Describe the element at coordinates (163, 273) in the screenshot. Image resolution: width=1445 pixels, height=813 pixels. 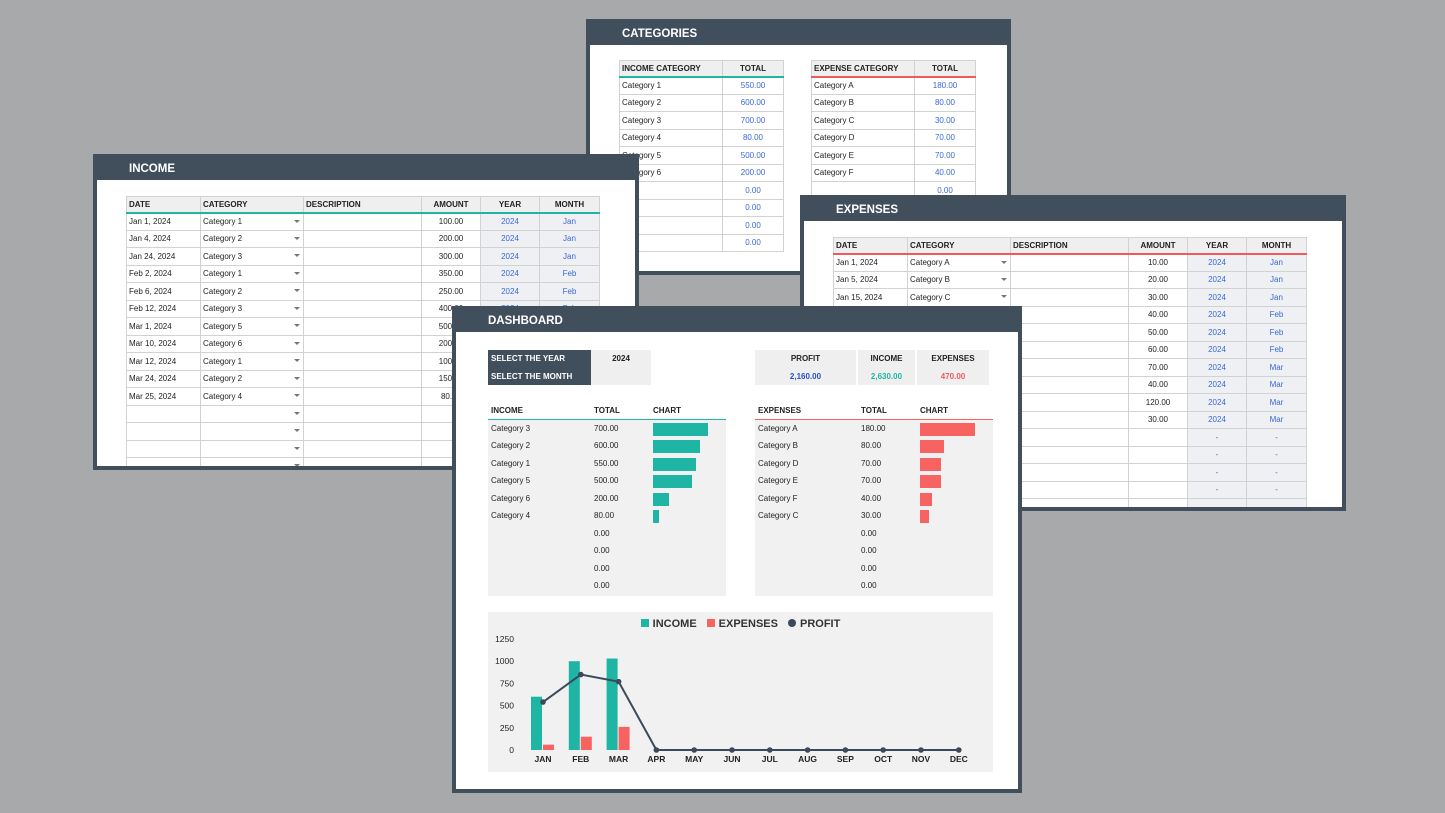
I see `income-date-cell: Feb 2, 2024` at that location.